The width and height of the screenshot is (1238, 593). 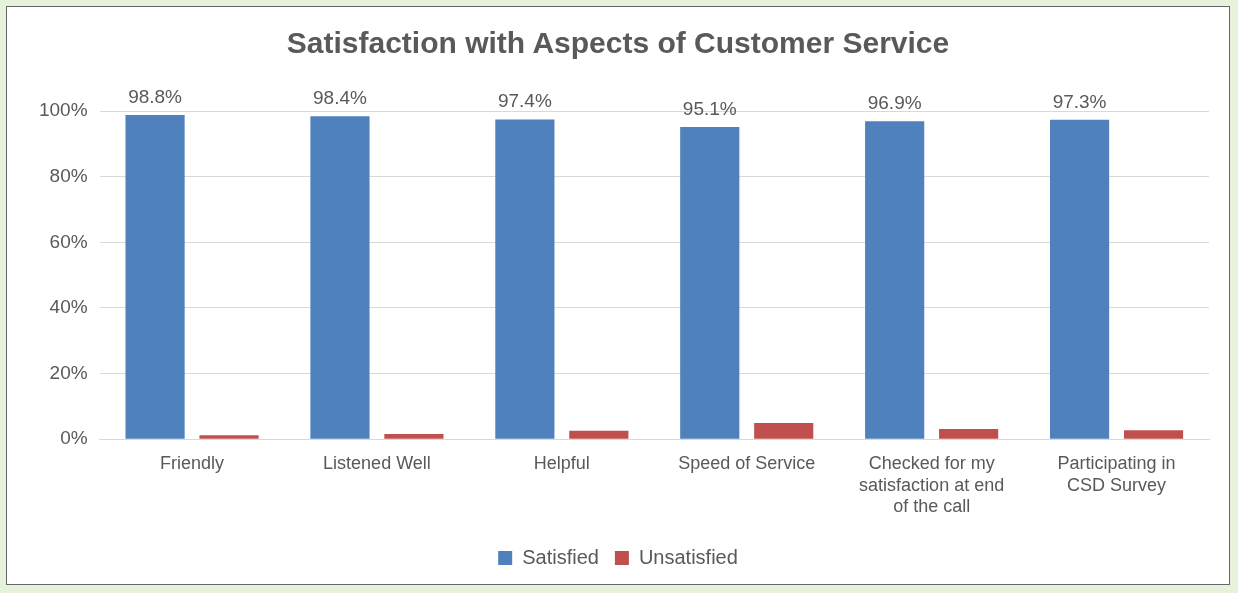 I want to click on data-label: 98.4%, so click(x=340, y=97).